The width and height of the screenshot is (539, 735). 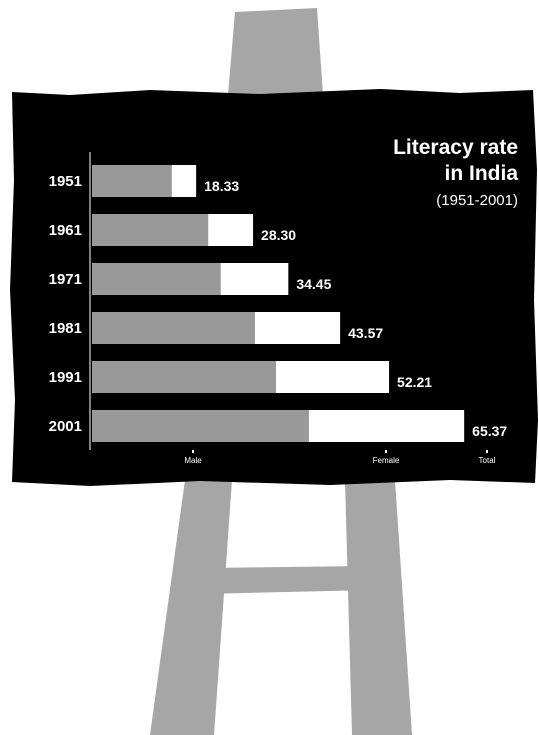 I want to click on easel-left-leg, so click(x=191, y=607).